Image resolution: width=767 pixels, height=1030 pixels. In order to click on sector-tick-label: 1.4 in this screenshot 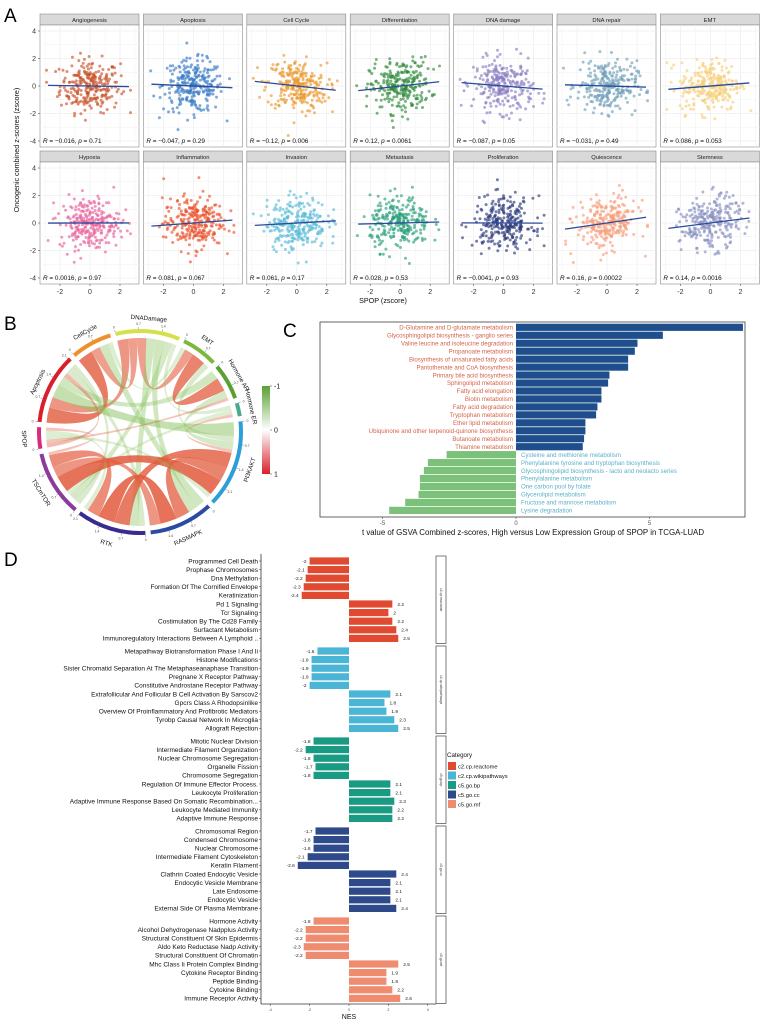, I will do `click(170, 536)`.